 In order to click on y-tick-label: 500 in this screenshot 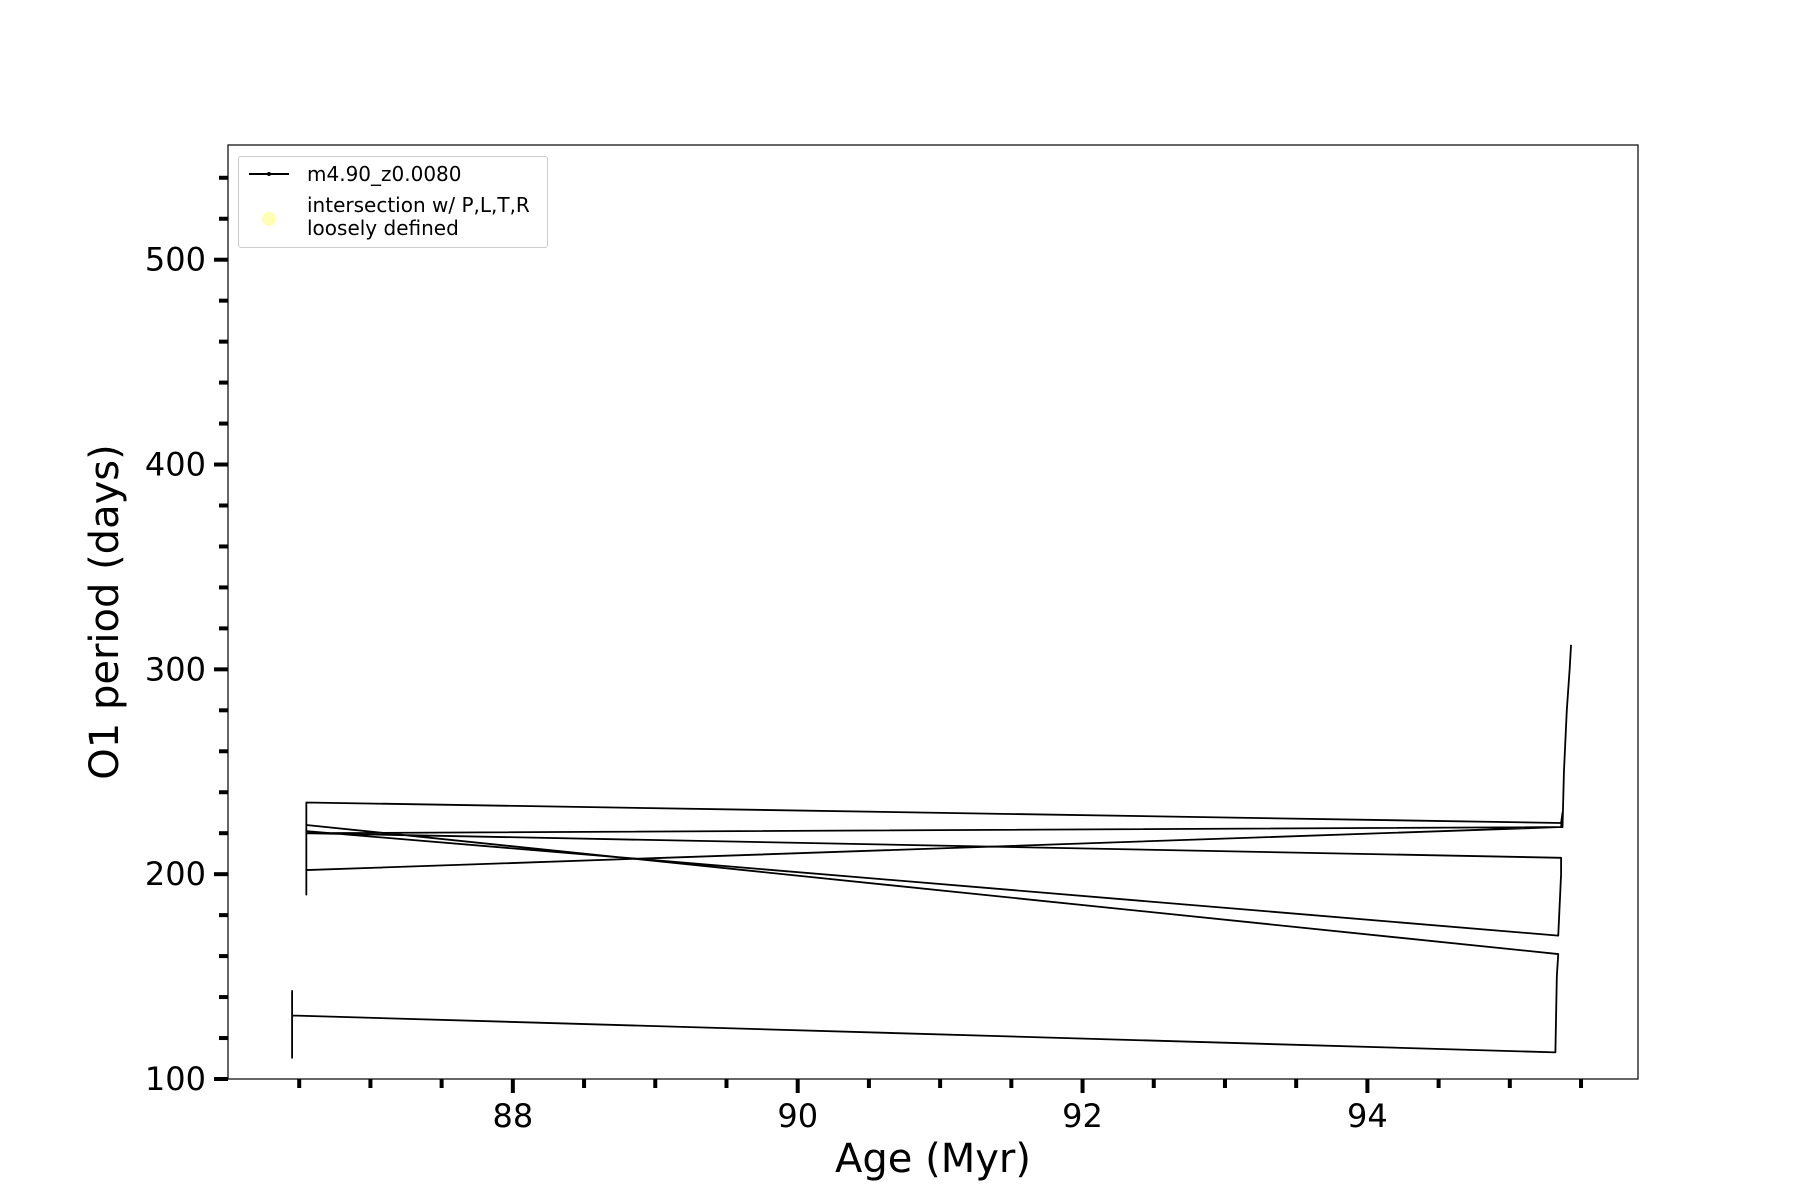, I will do `click(175, 260)`.